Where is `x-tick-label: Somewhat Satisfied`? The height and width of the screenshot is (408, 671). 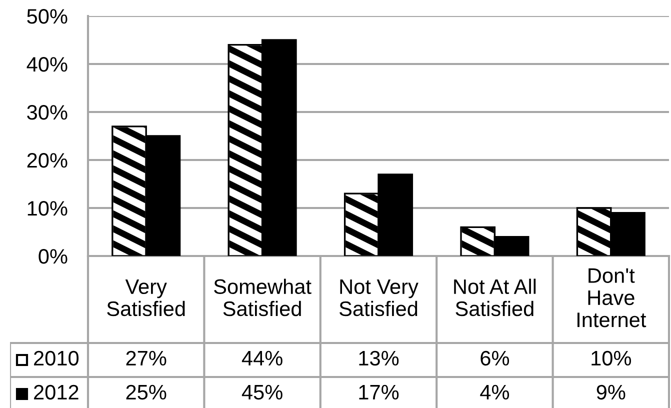
x-tick-label: Somewhat Satisfied is located at coordinates (263, 297).